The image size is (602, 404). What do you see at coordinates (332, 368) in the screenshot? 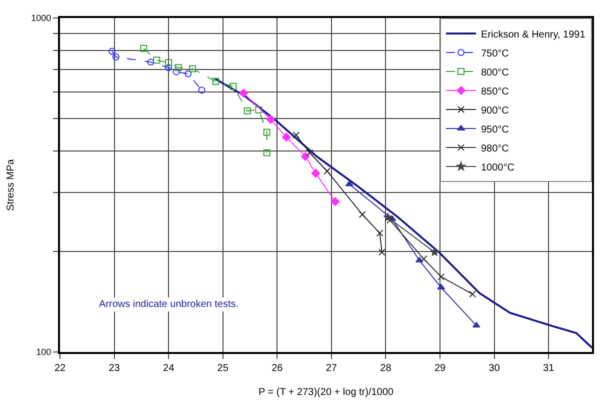
I see `x-tick-label: 27` at bounding box center [332, 368].